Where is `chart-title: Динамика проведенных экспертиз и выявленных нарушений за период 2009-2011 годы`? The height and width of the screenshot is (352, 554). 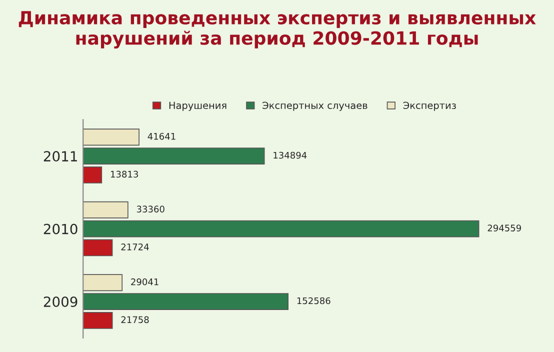 chart-title: Динамика проведенных экспертиз и выявленных нарушений за период 2009-2011 годы is located at coordinates (277, 29).